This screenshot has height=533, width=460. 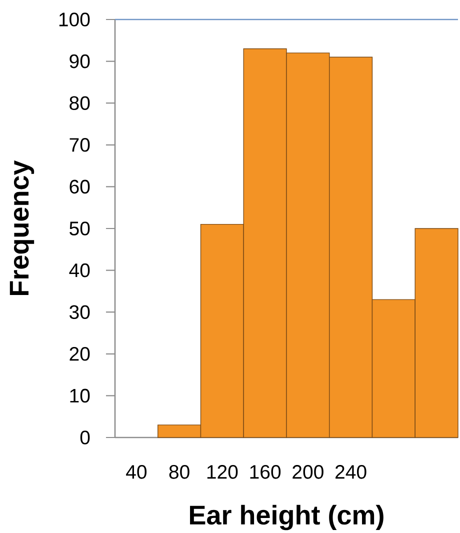 I want to click on y-tick-label: 100, so click(x=74, y=19).